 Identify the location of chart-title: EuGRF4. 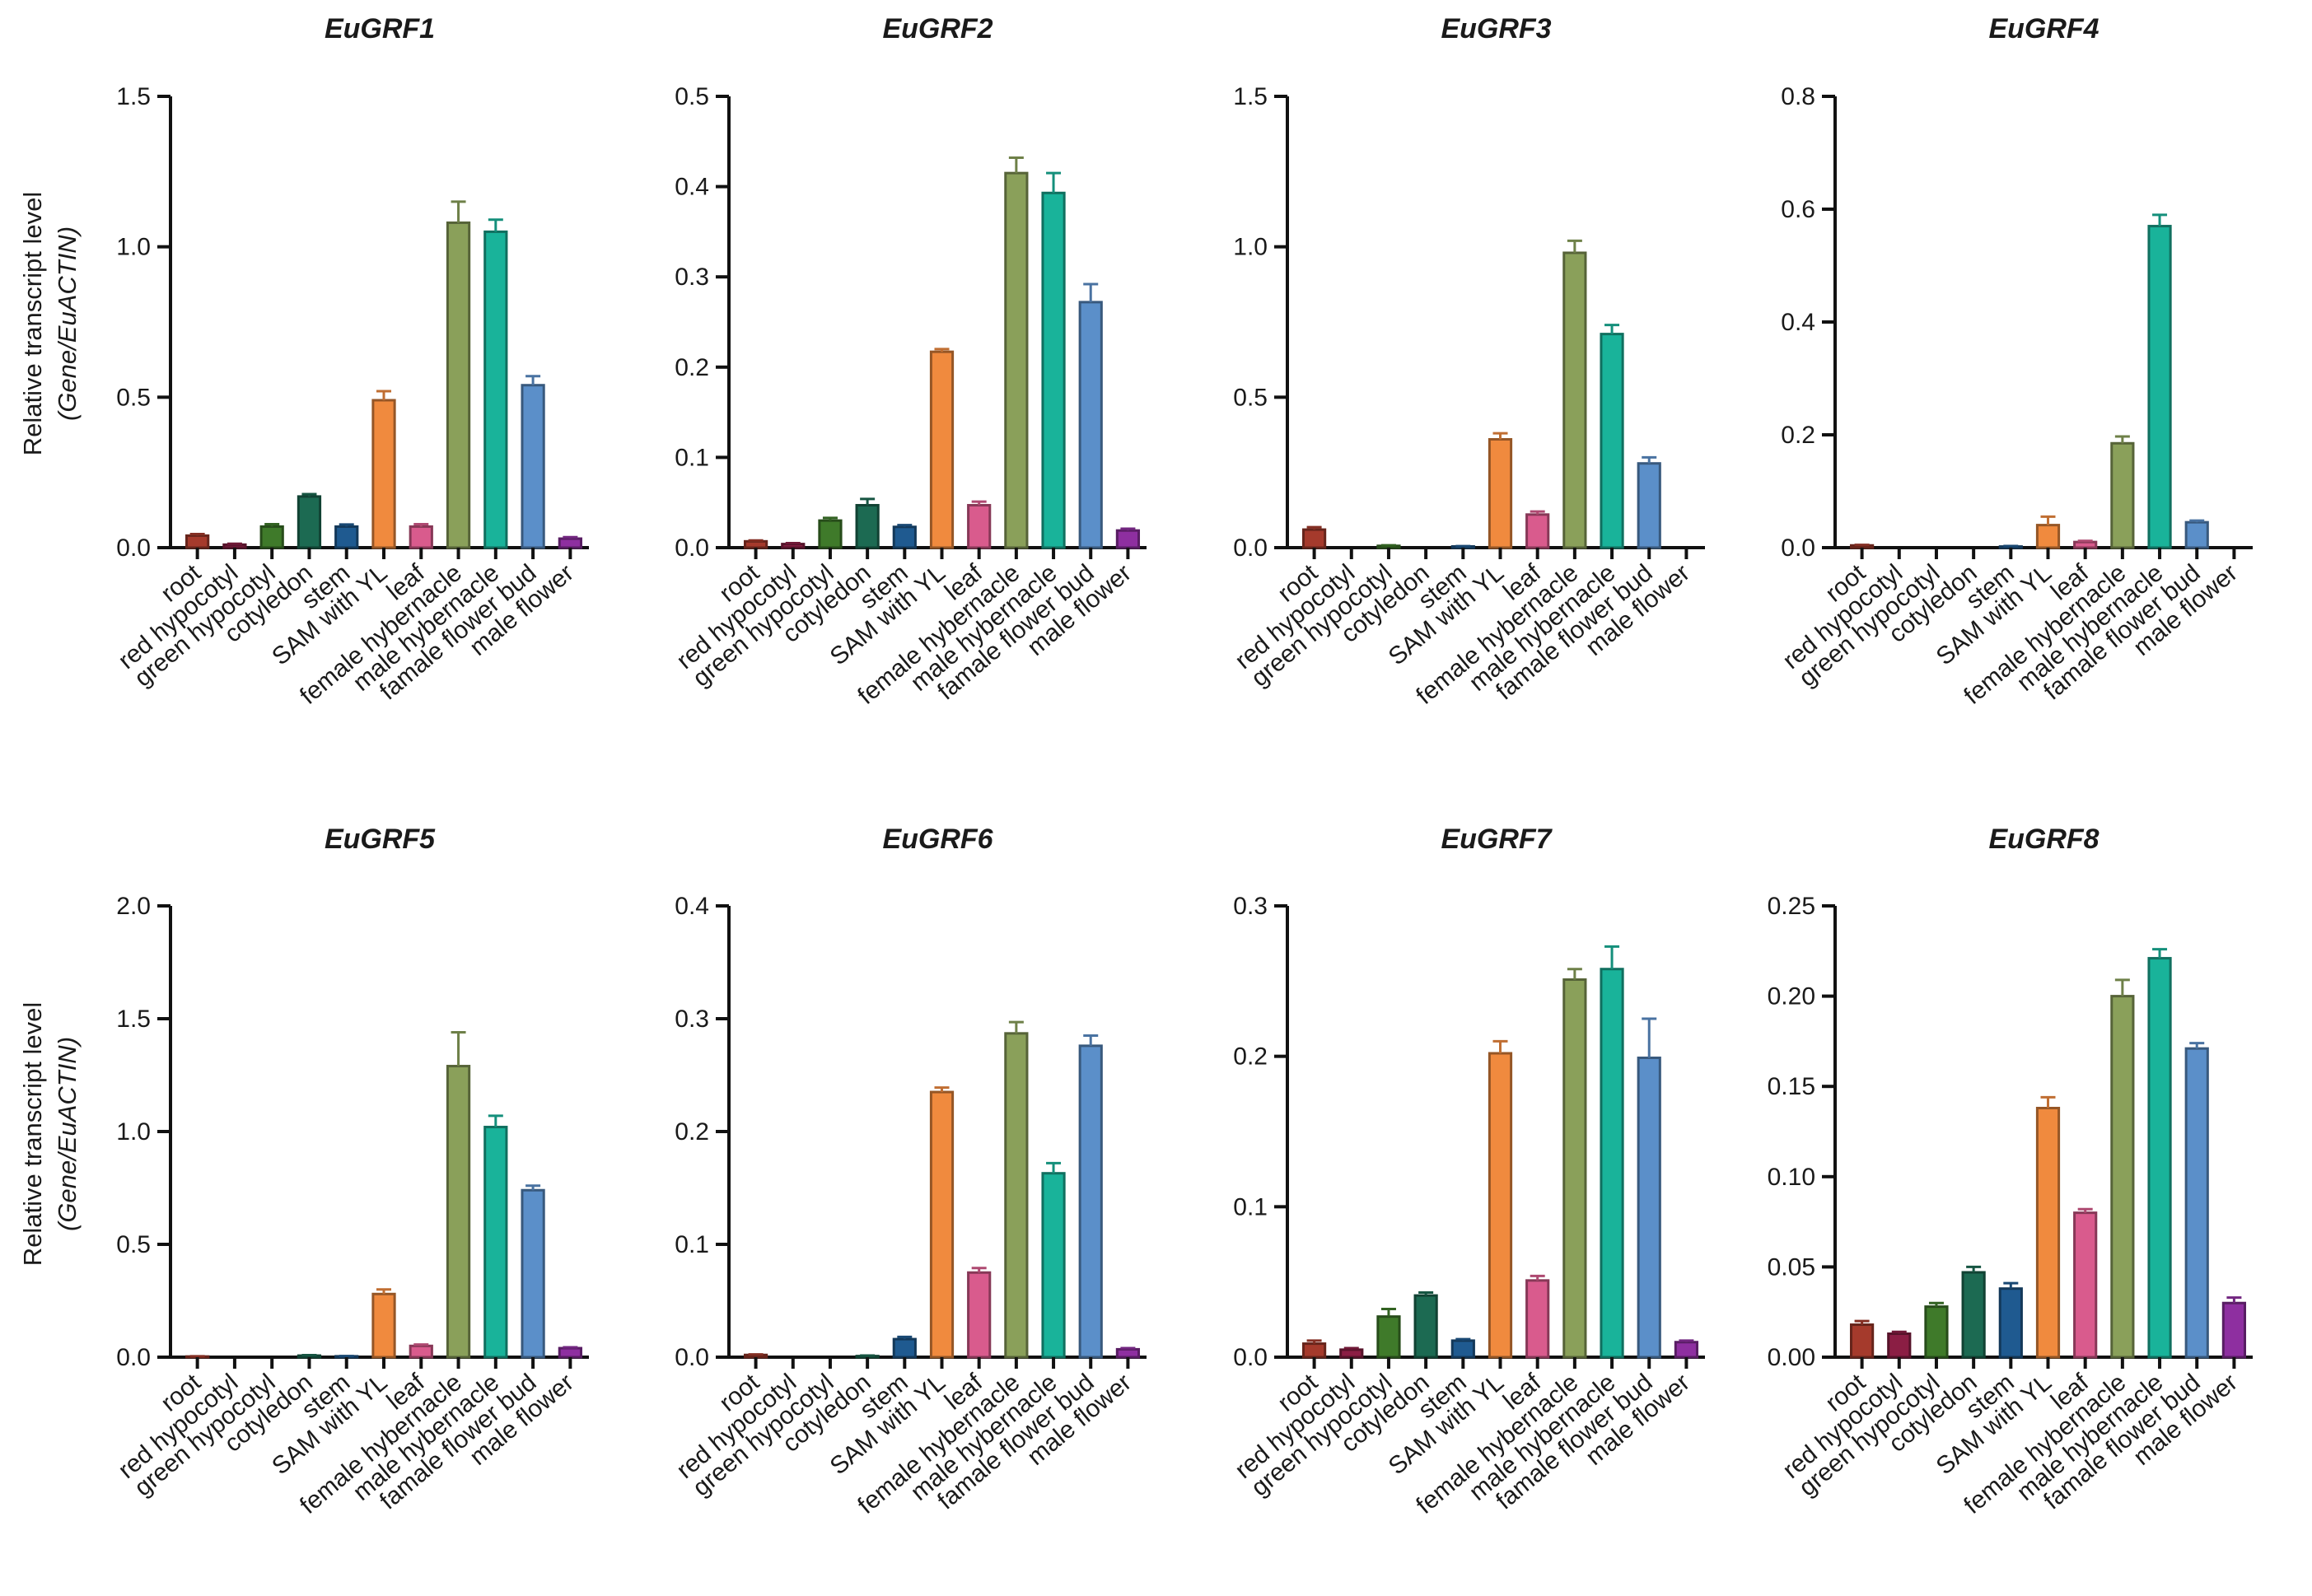
(2043, 28).